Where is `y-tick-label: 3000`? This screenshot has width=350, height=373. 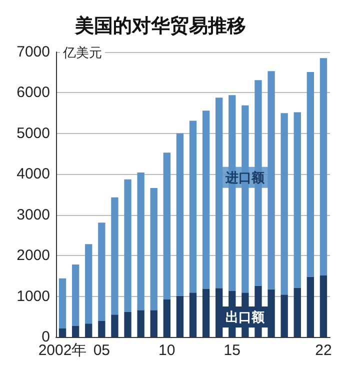
y-tick-label: 3000 is located at coordinates (33, 215).